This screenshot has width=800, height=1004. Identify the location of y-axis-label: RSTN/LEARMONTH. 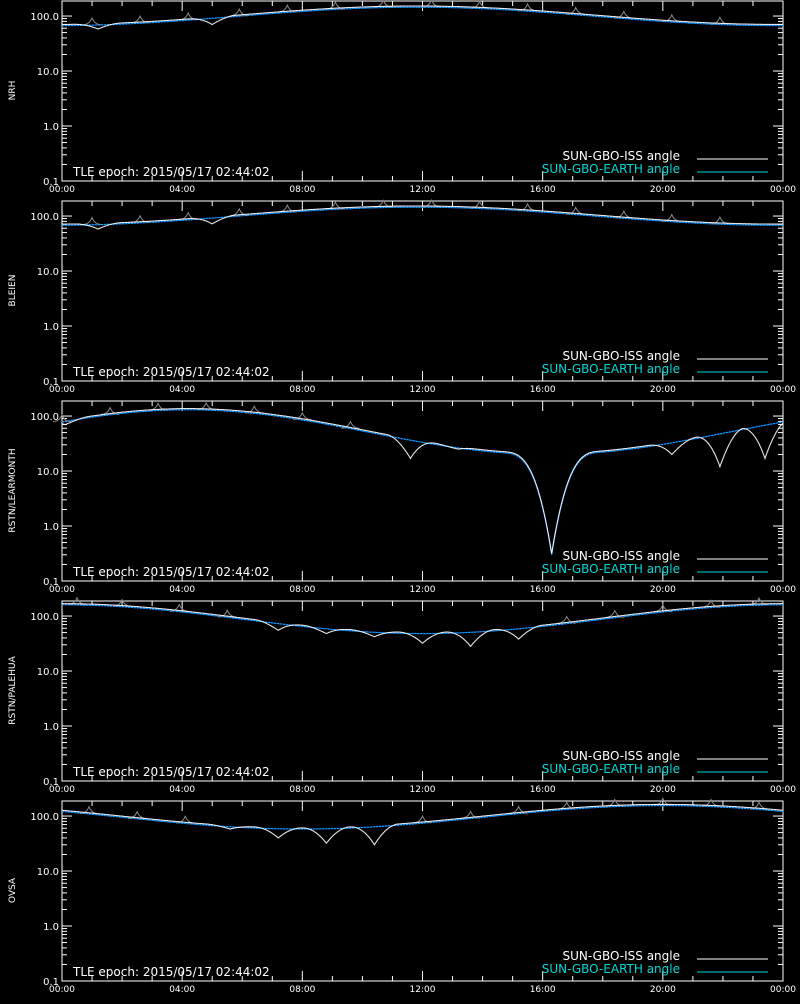
(13, 490).